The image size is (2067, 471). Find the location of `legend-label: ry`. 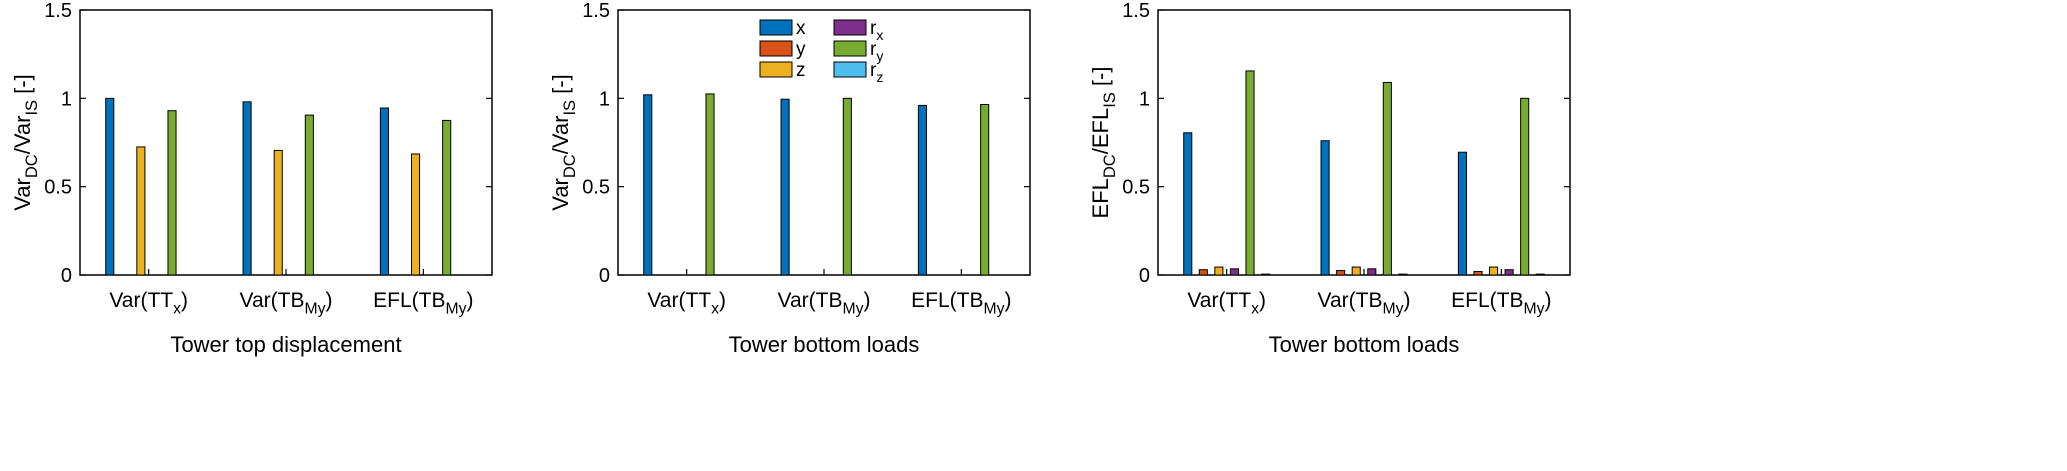

legend-label: ry is located at coordinates (876, 51).